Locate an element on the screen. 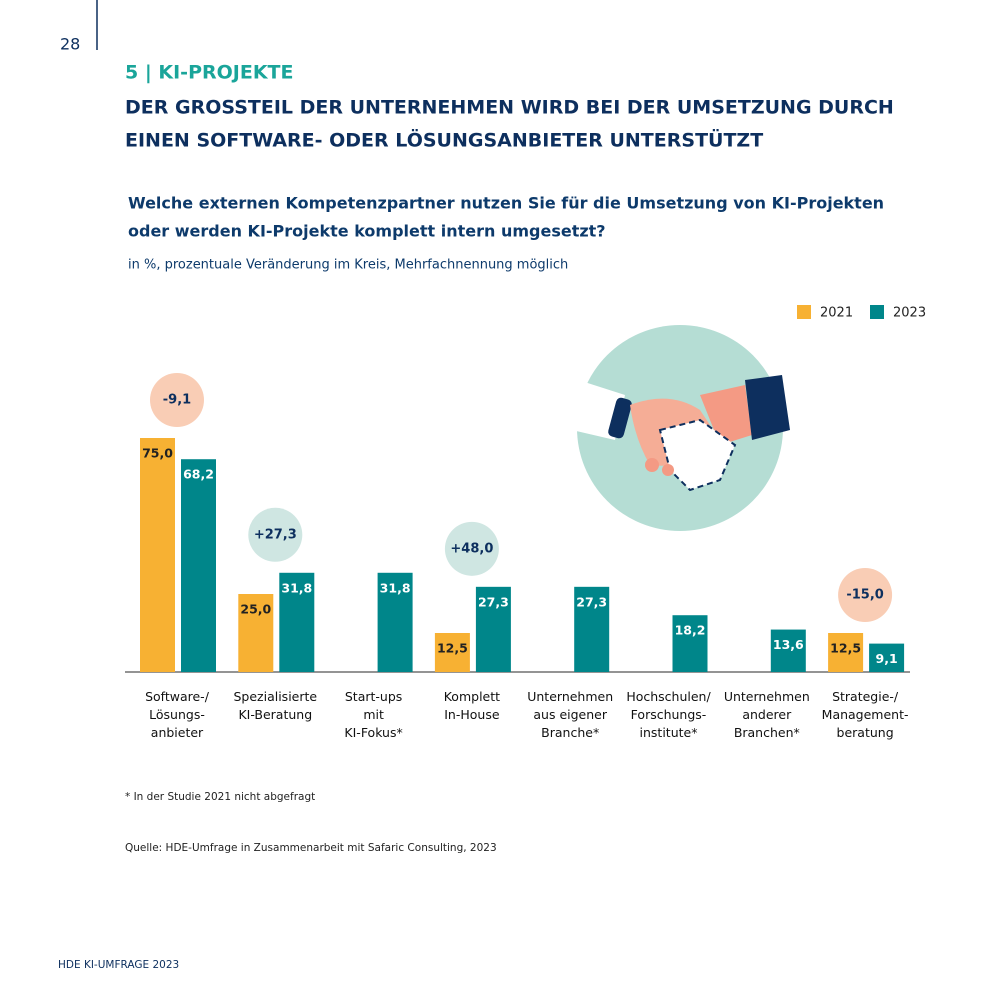 This screenshot has height=1000, width=1000. section: 5 | KI-PROJEKTE is located at coordinates (209, 73).